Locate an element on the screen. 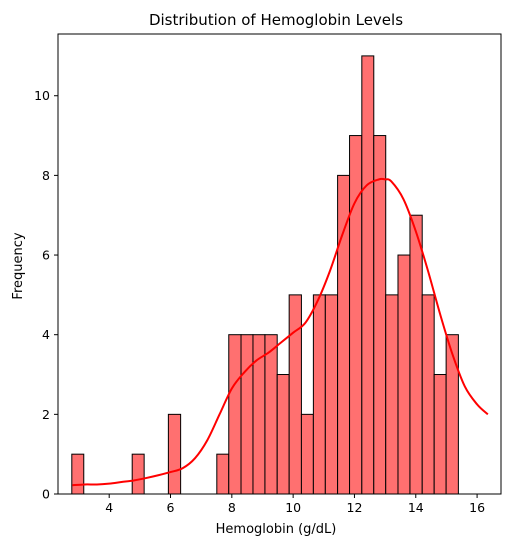 This screenshot has width=531, height=547. x-tick-label: 6 is located at coordinates (171, 507).